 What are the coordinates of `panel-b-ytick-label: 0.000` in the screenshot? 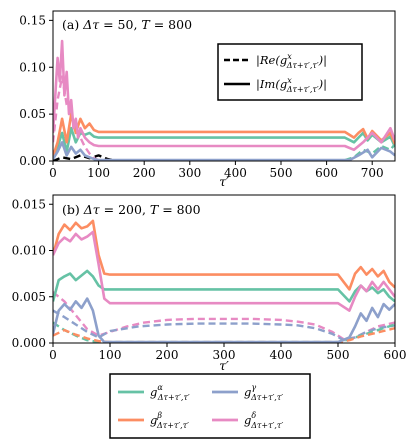 It's located at (29, 343).